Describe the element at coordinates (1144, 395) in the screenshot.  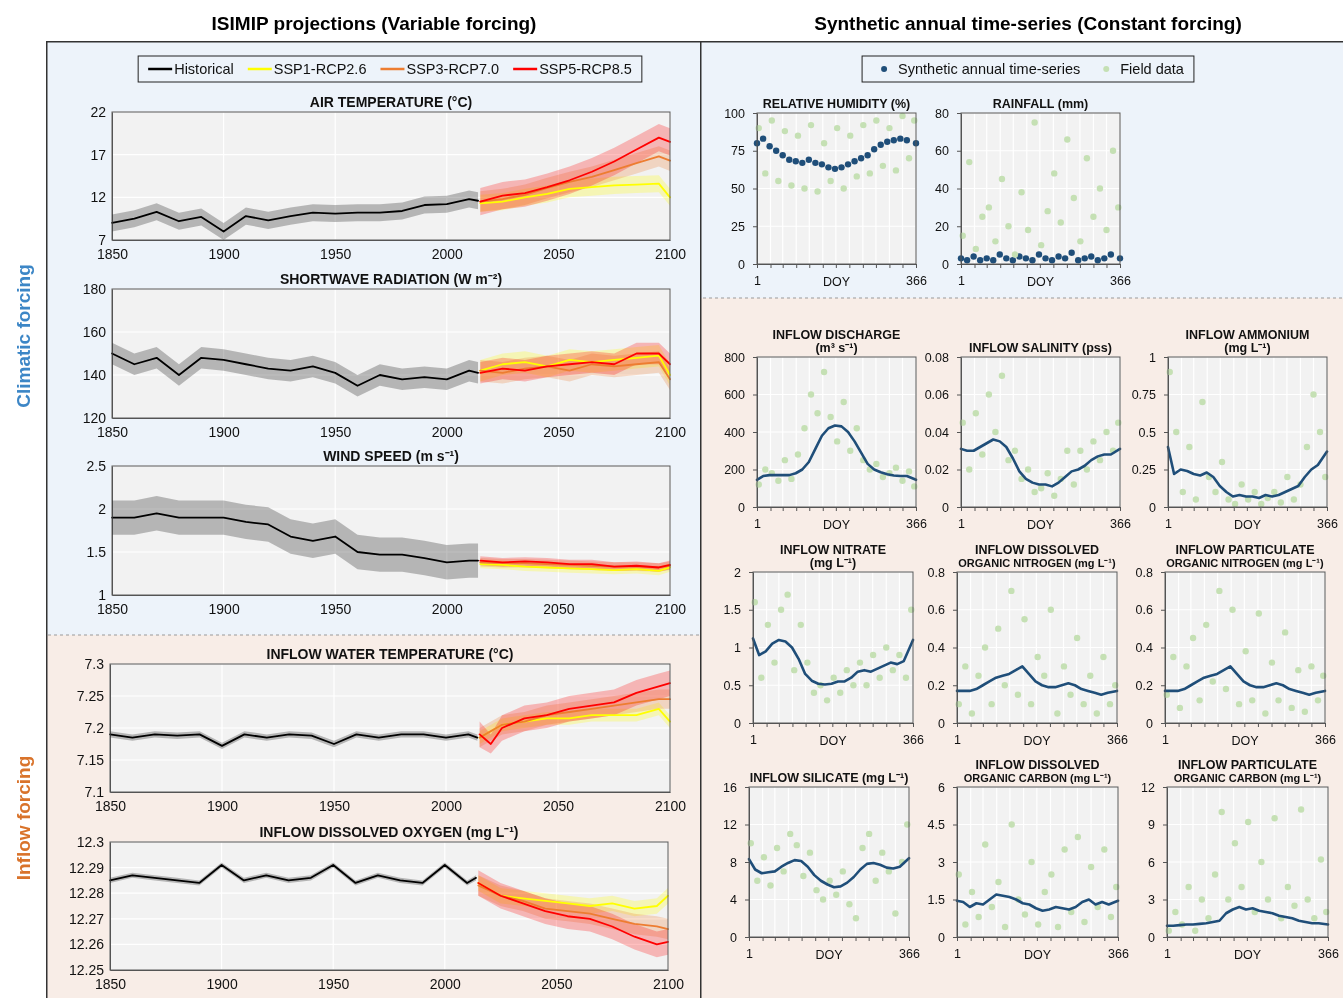
I see `y-tick-label: 0.75` at that location.